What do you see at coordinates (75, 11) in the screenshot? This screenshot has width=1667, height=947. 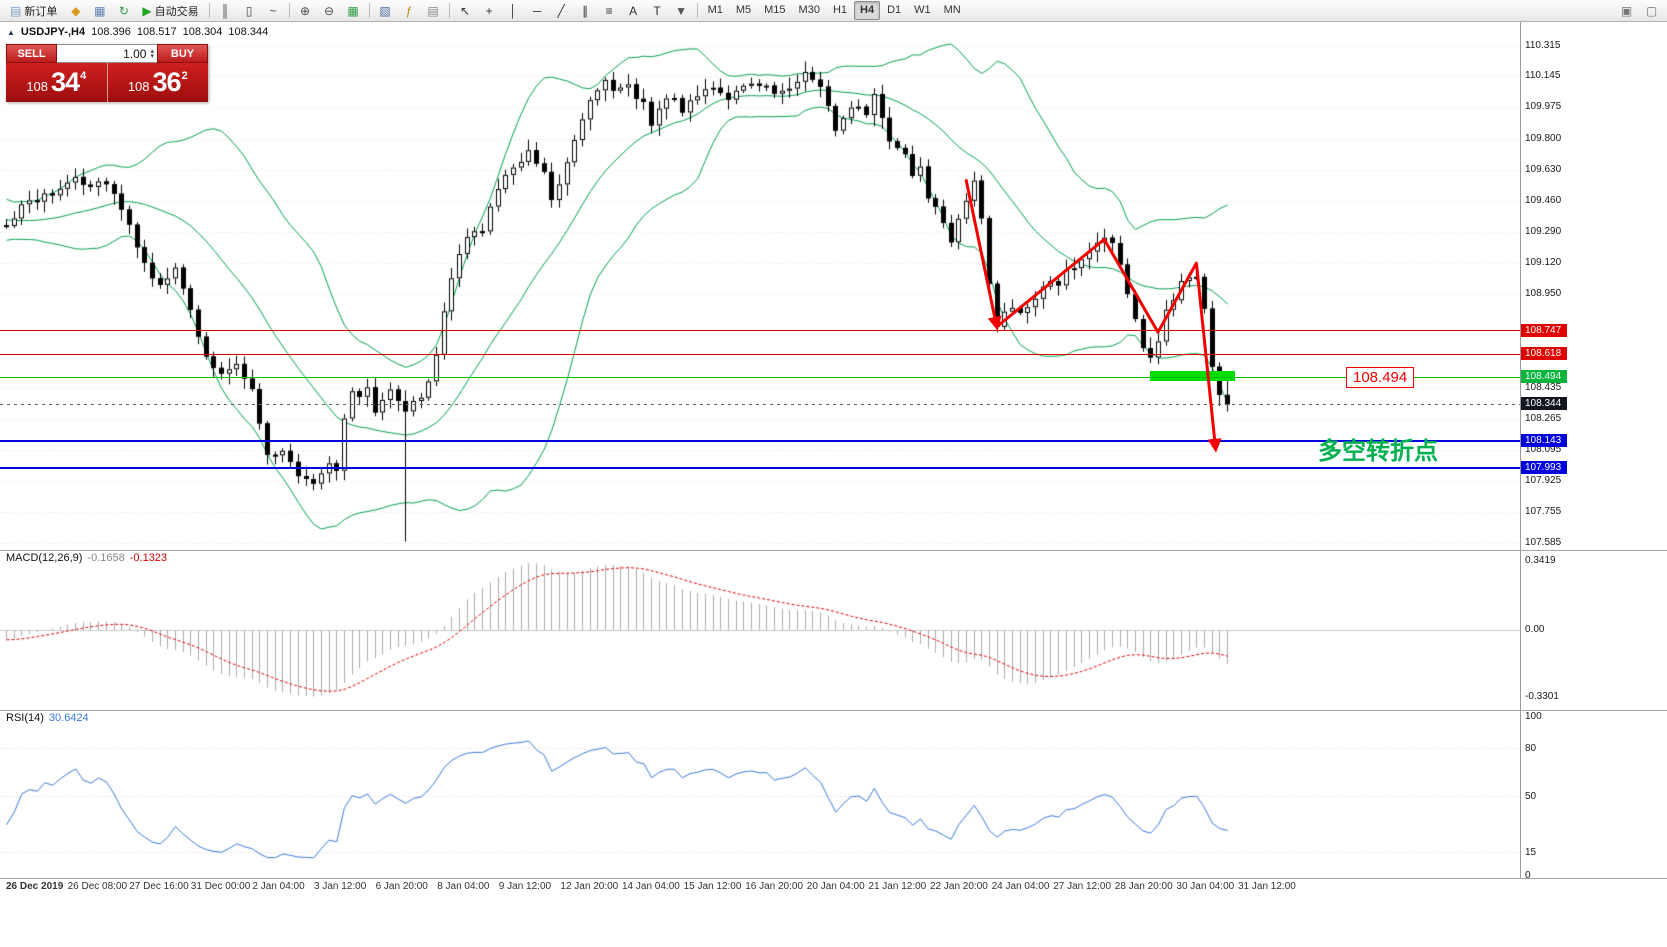 I see `chart-window-icon: ◆` at bounding box center [75, 11].